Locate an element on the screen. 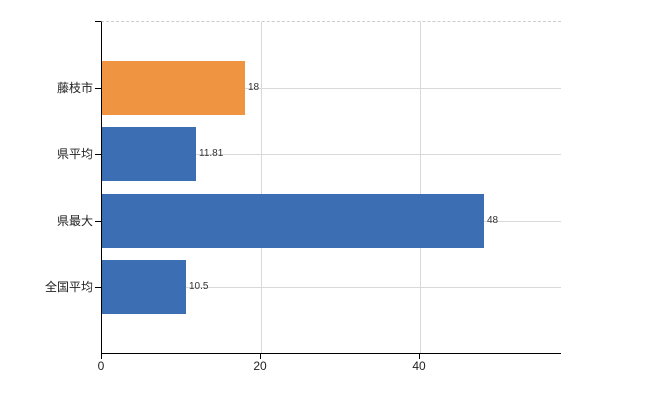  value-label: 18 is located at coordinates (254, 87).